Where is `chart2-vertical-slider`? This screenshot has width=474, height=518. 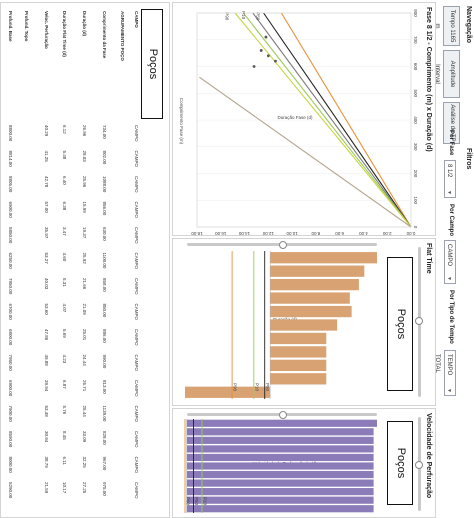
chart2-vertical-slider is located at coordinates (282, 245).